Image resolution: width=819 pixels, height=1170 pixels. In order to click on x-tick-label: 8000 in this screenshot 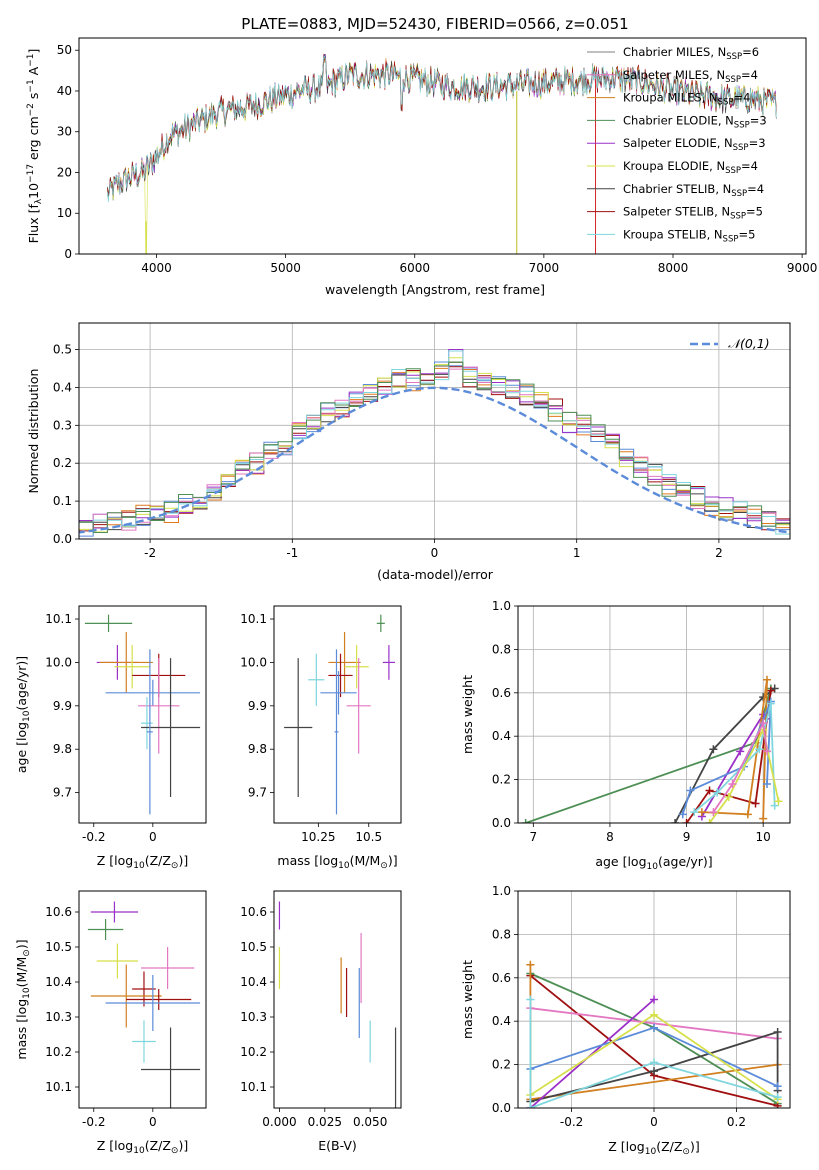, I will do `click(673, 268)`.